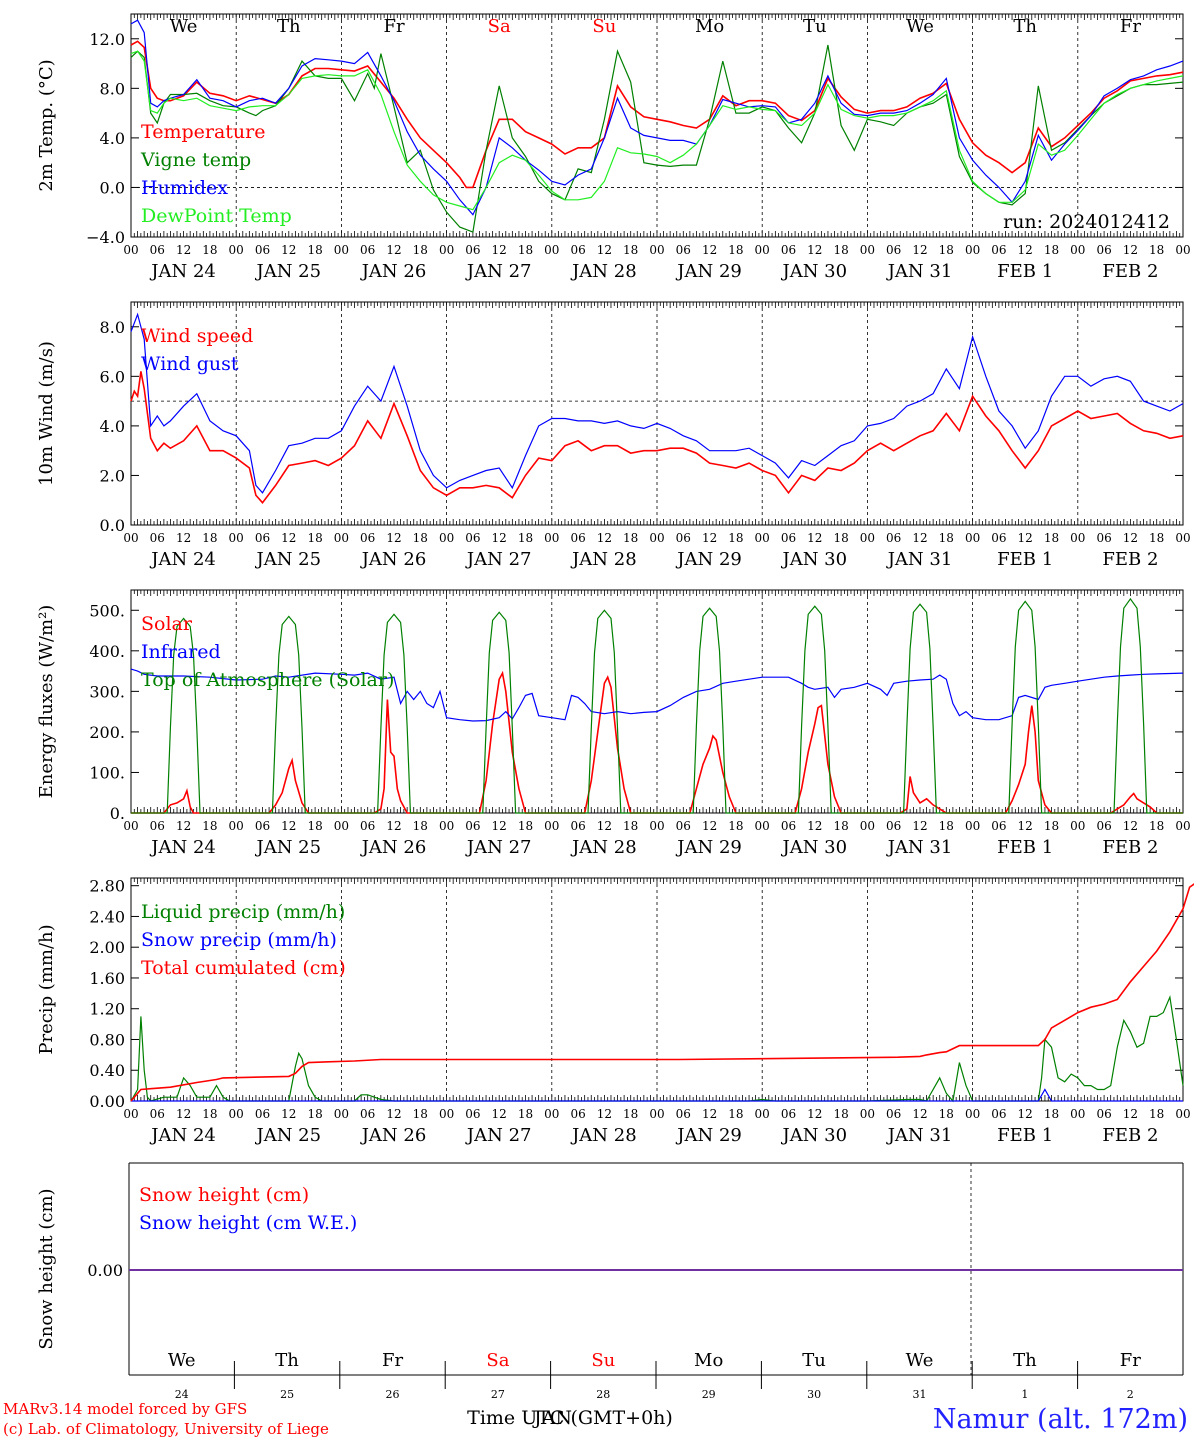  Describe the element at coordinates (182, 1394) in the screenshot. I see `day-number-label: 24` at that location.